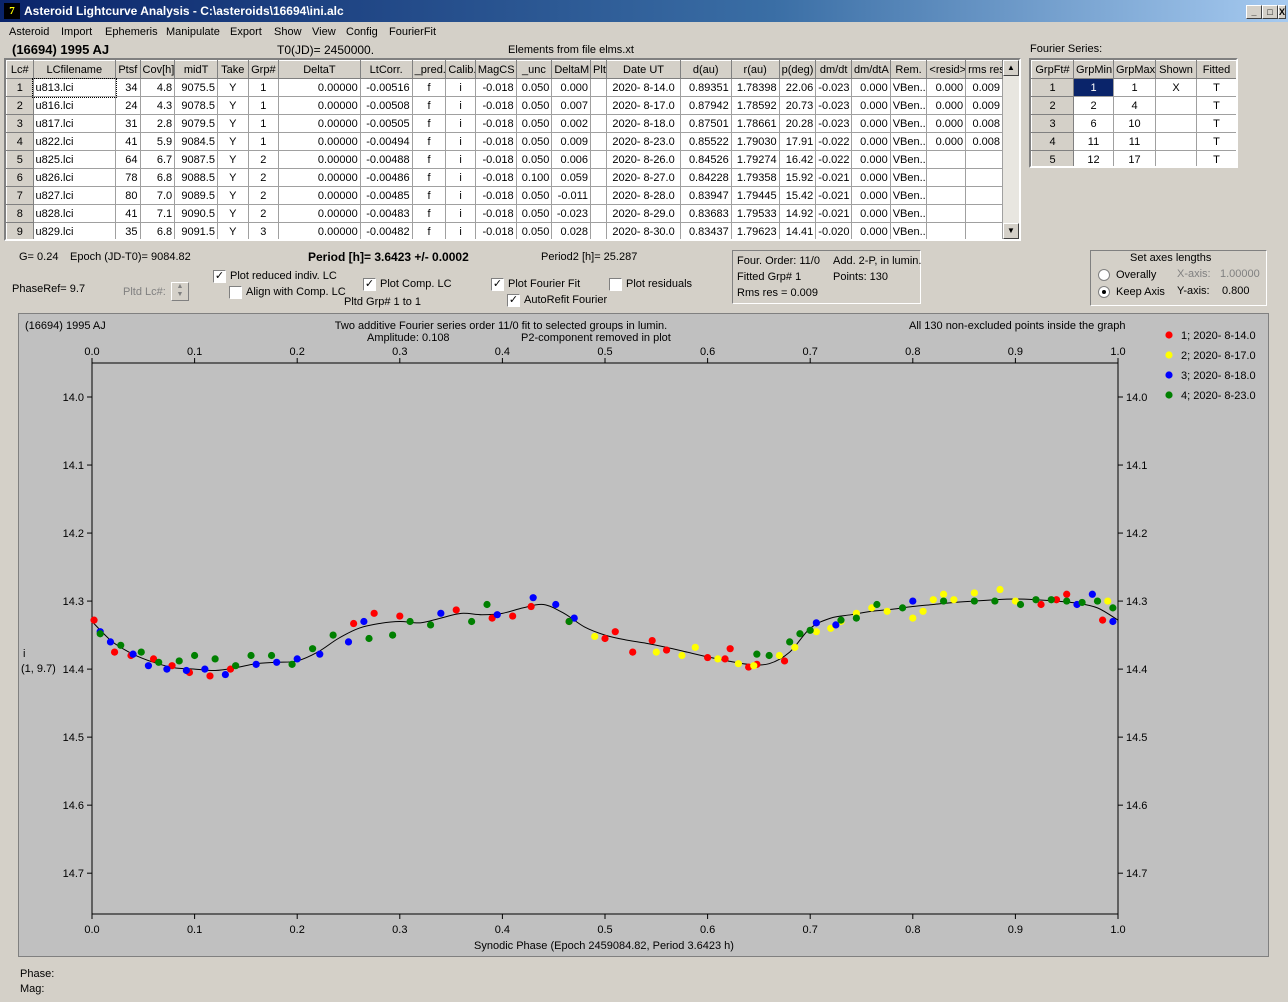  What do you see at coordinates (128, 195) in the screenshot?
I see `table-cell: 80` at bounding box center [128, 195].